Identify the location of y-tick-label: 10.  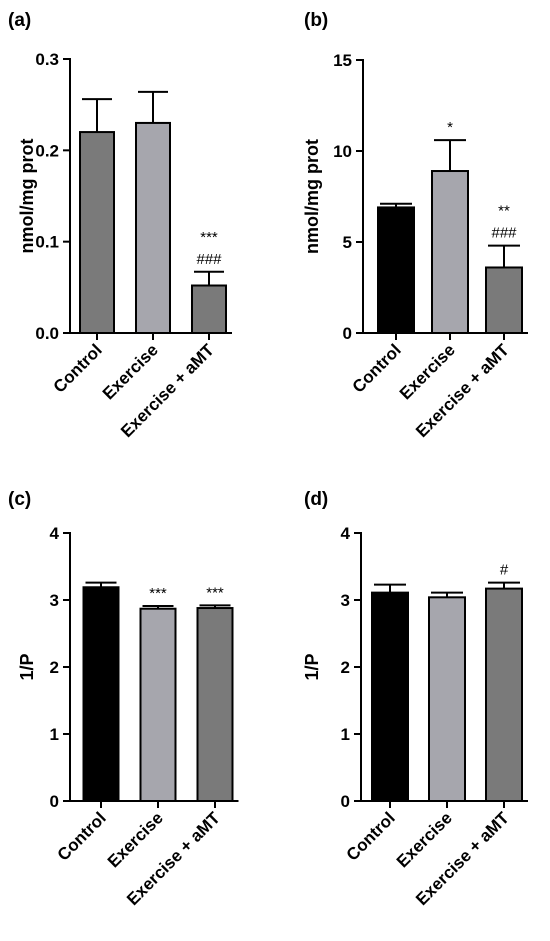
(342, 151).